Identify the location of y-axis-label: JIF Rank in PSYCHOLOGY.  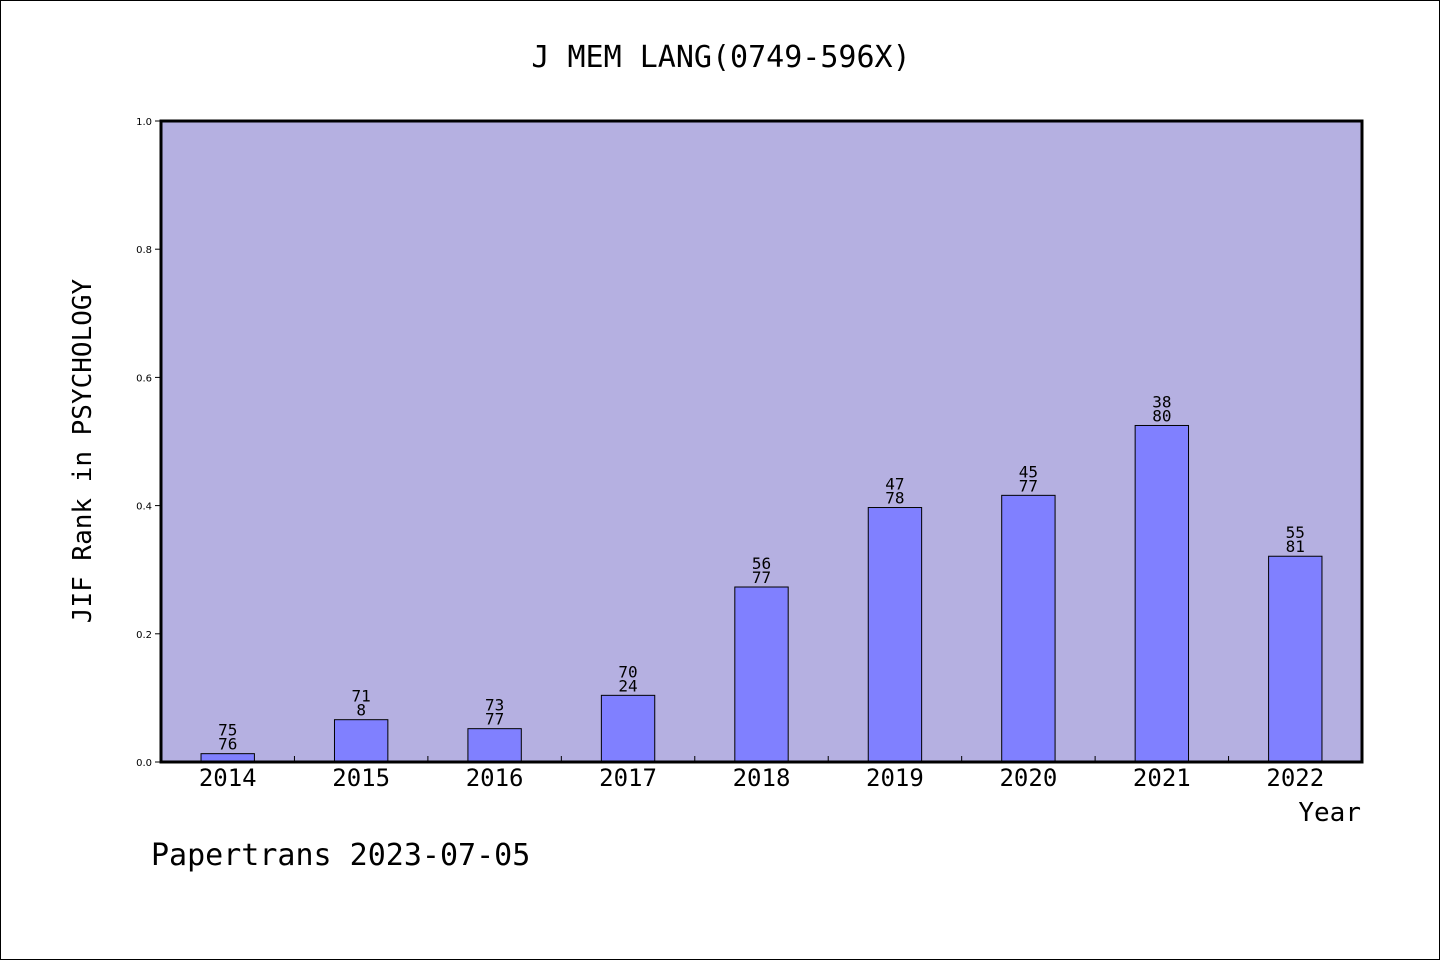
(83, 450).